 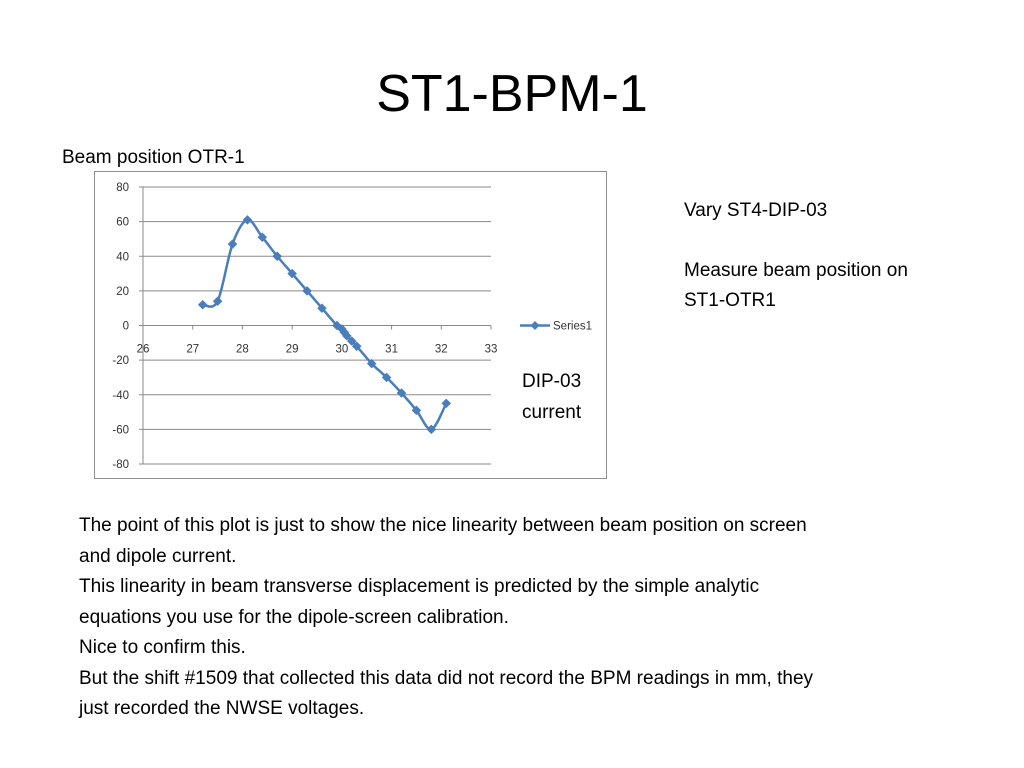 I want to click on y-tick-label: -80, so click(x=120, y=465).